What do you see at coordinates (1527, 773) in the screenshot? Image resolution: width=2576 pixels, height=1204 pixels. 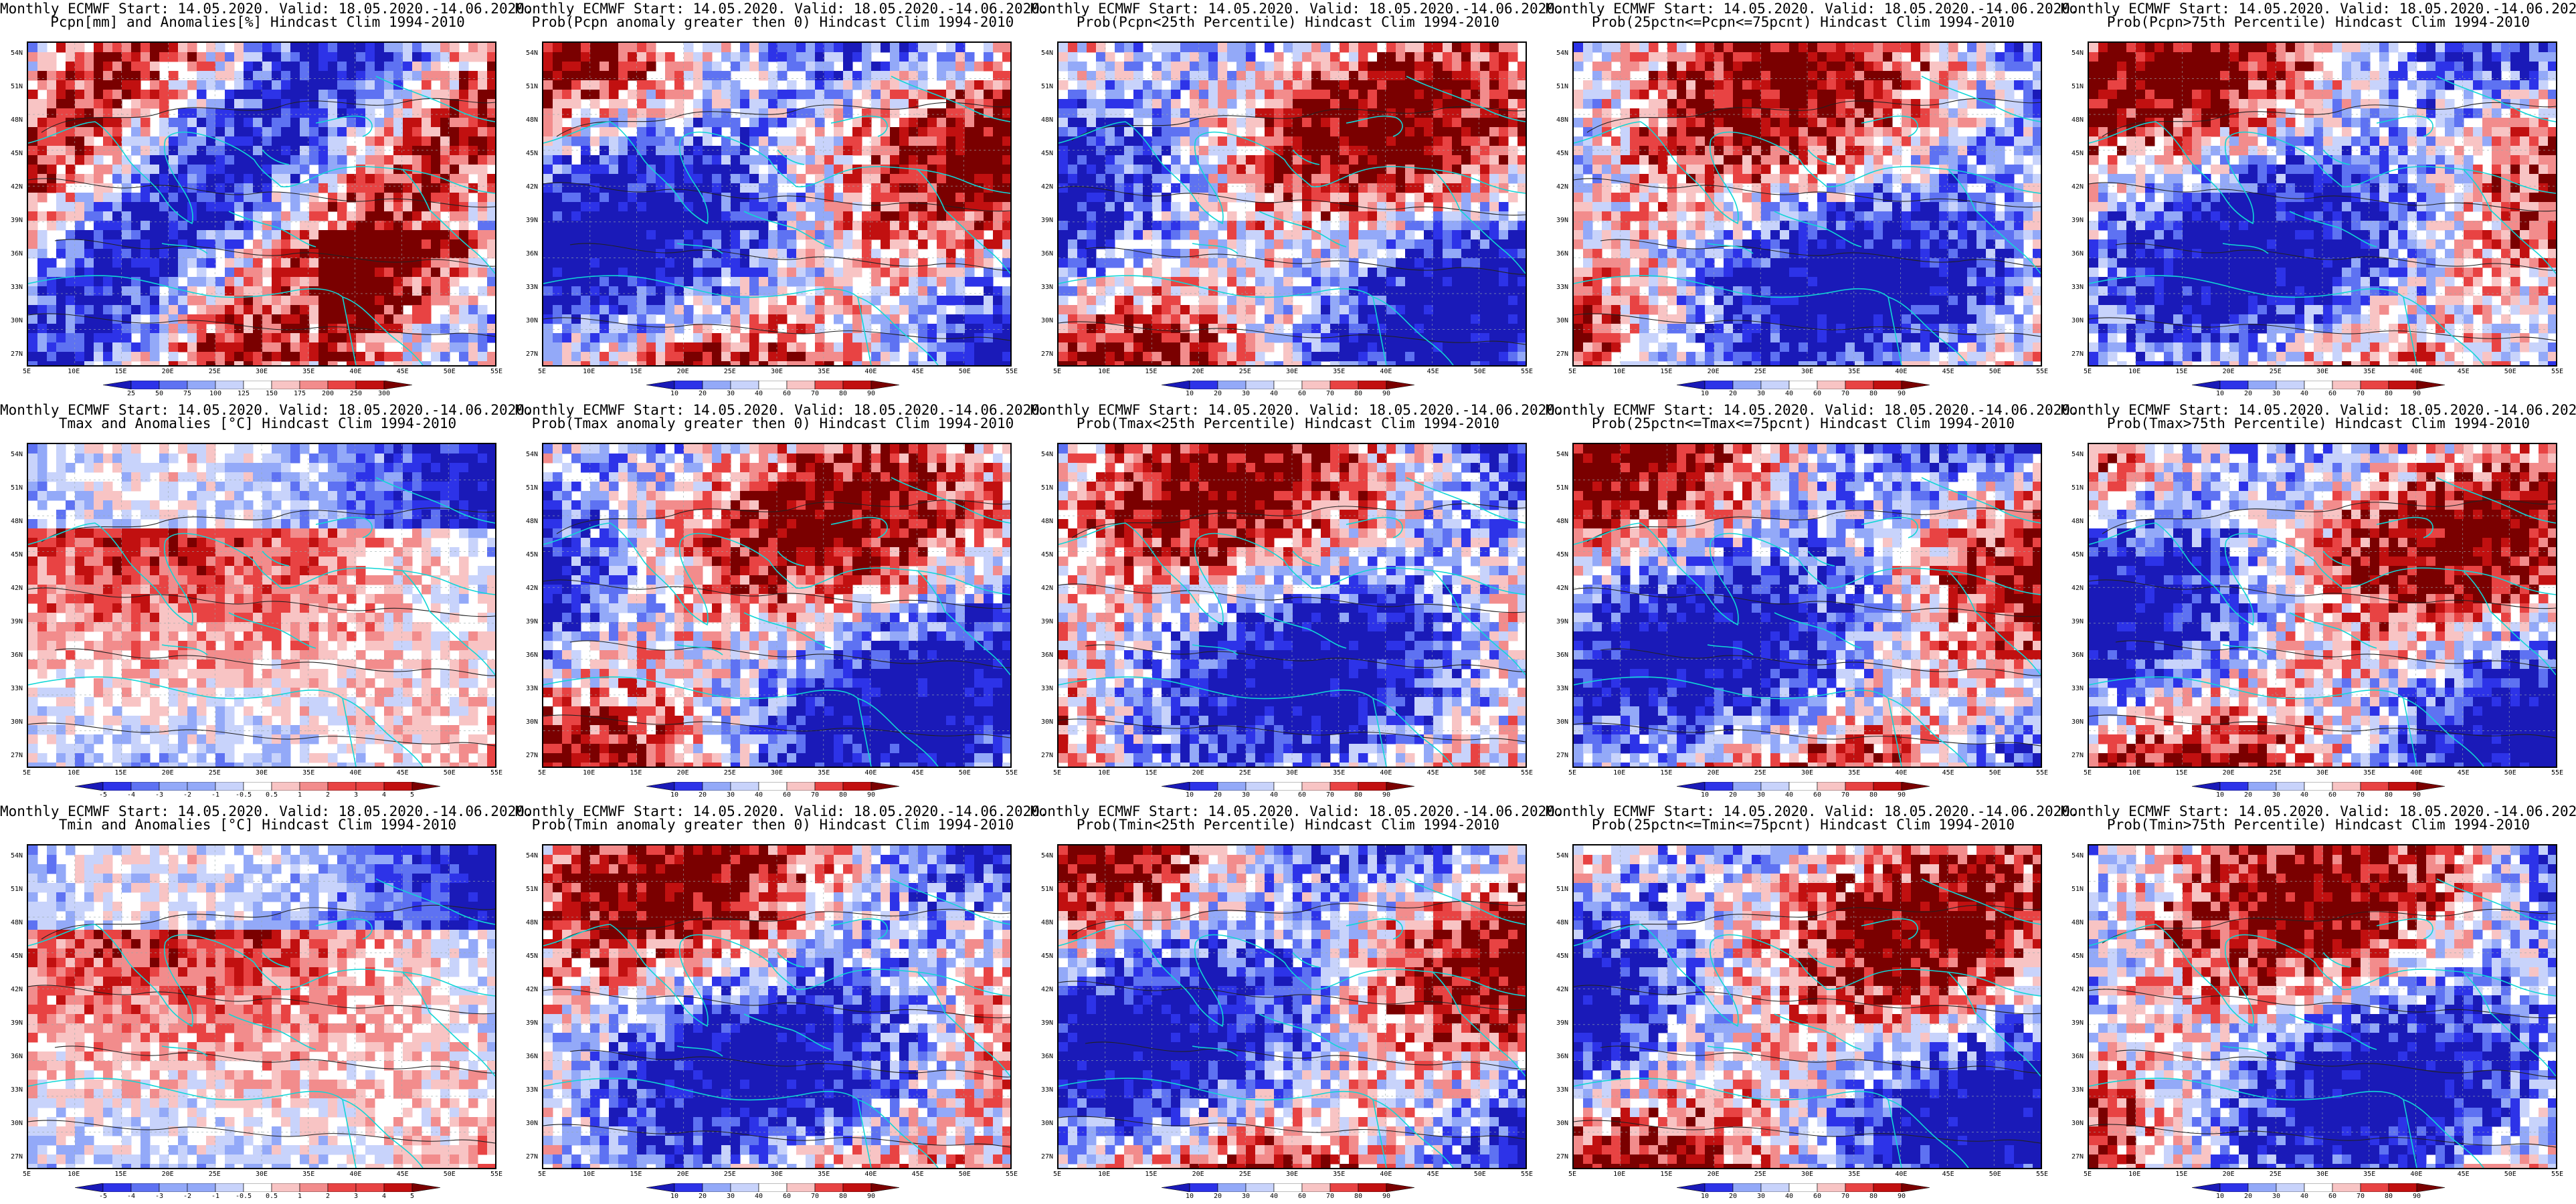 I see `lon-tick-label: 55E` at bounding box center [1527, 773].